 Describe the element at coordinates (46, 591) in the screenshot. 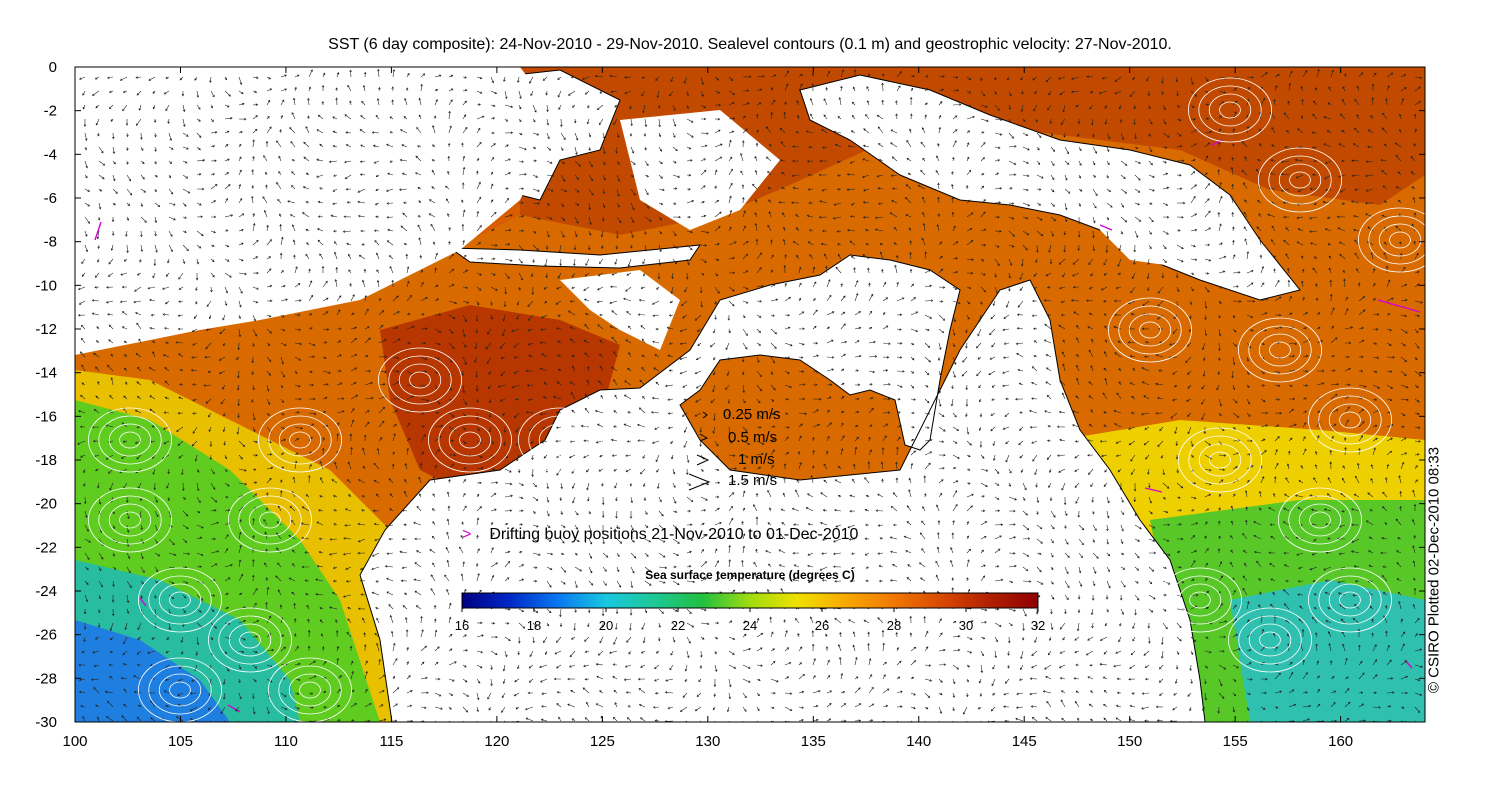

I see `y-tick-label: -24` at that location.